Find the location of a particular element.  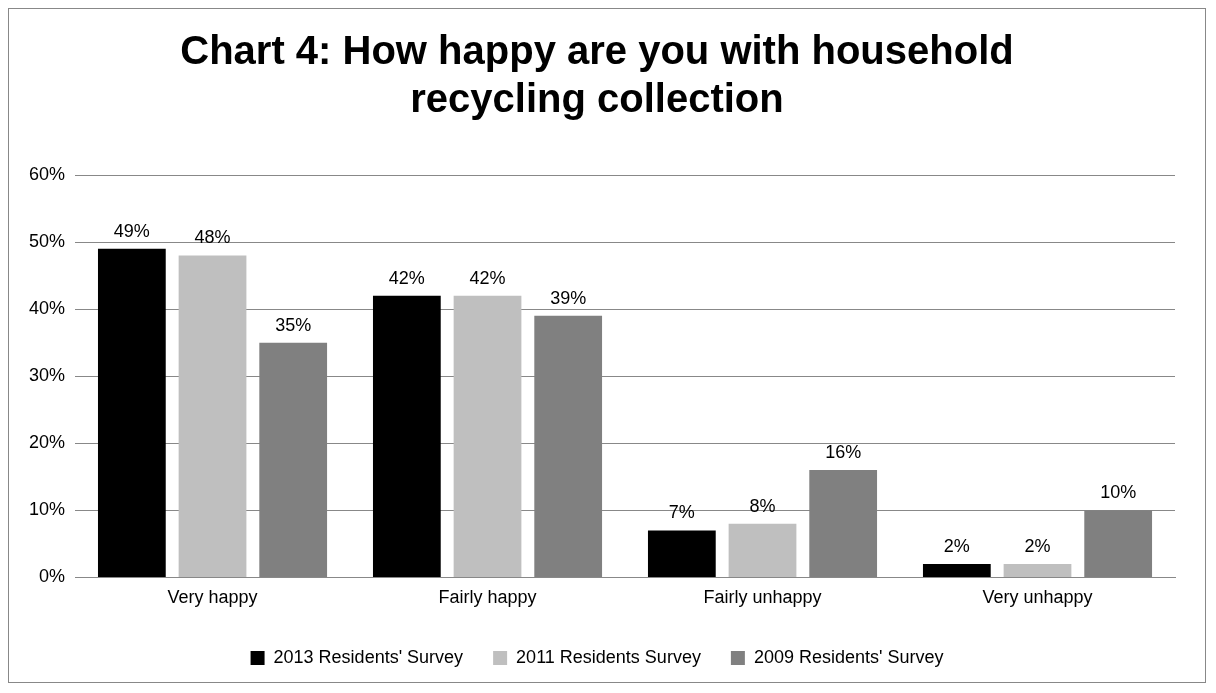

x-tick-label: Fairly unhappy is located at coordinates (762, 597).